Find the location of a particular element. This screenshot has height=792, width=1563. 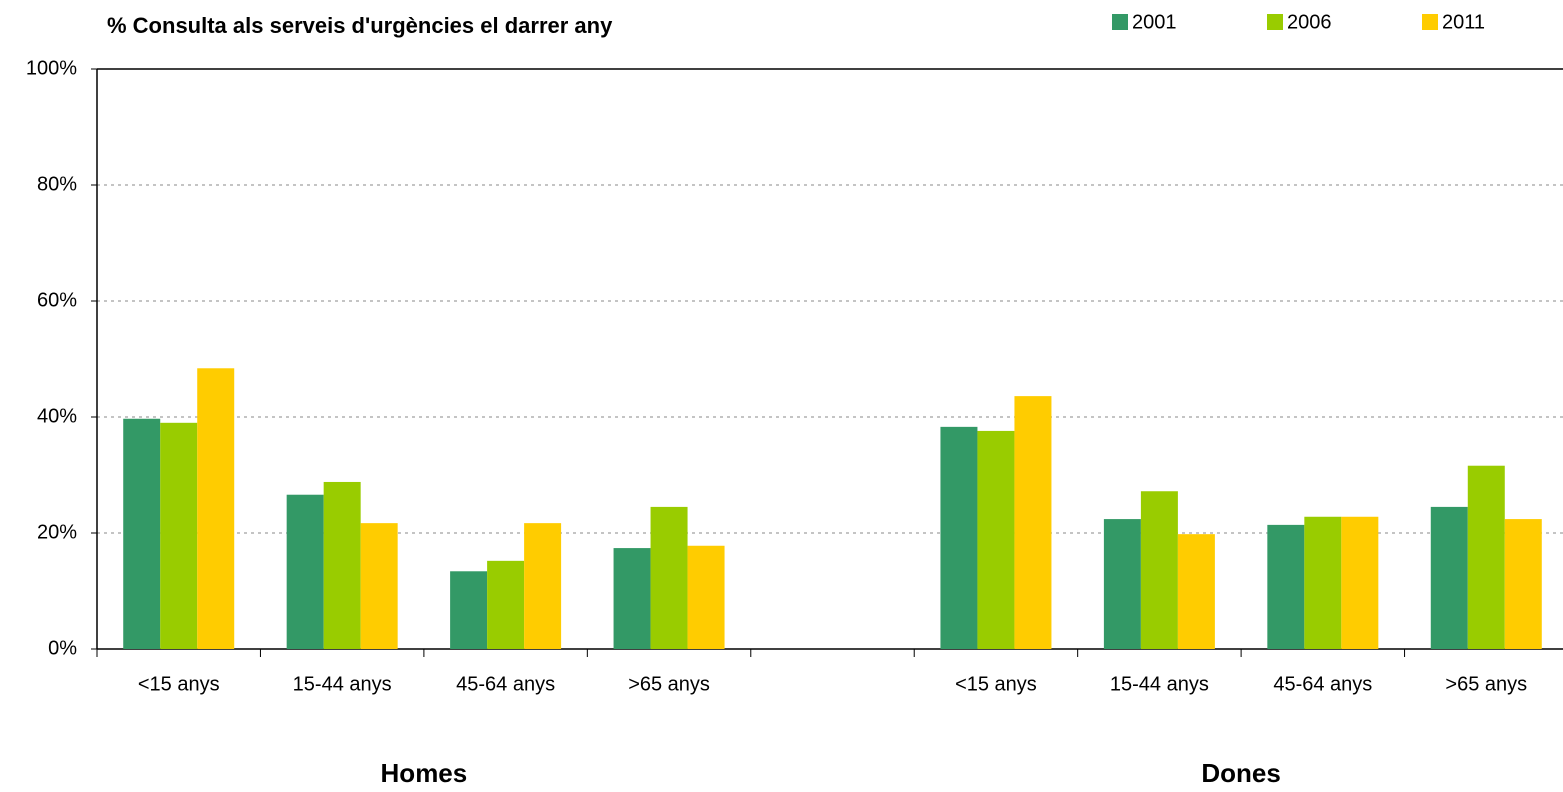

y-tick-label: 60% is located at coordinates (57, 300).